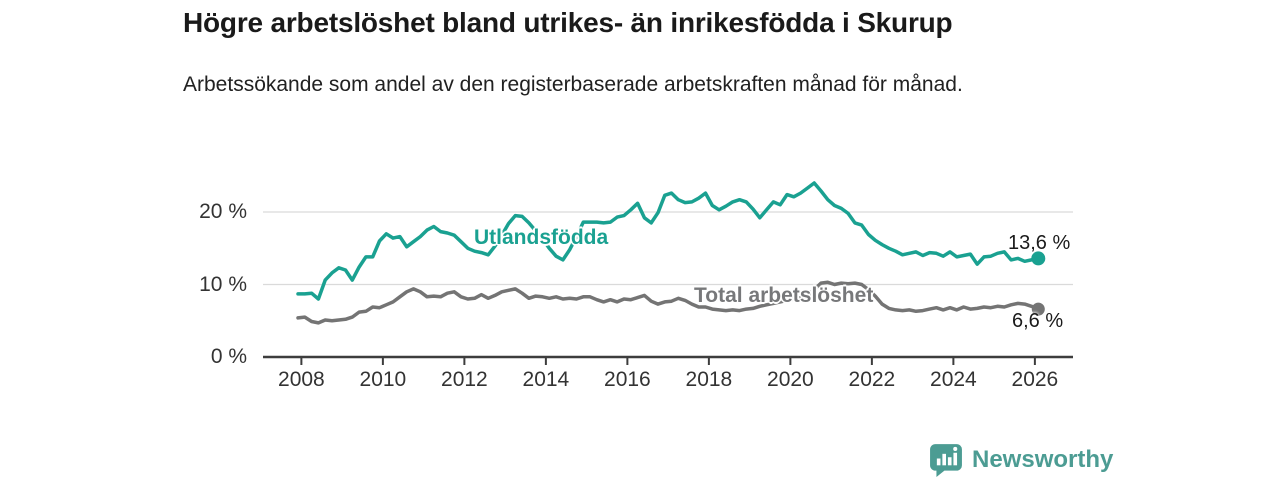  Describe the element at coordinates (872, 379) in the screenshot. I see `x-tick-label: 2022` at that location.